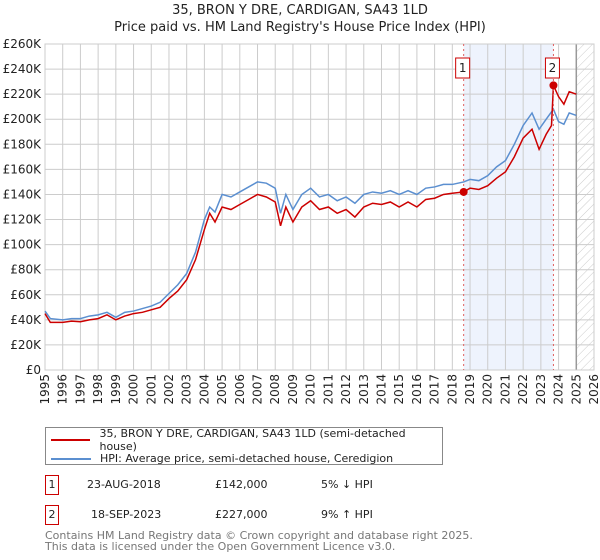  I want to click on x-tick-label: 2019, so click(470, 389).